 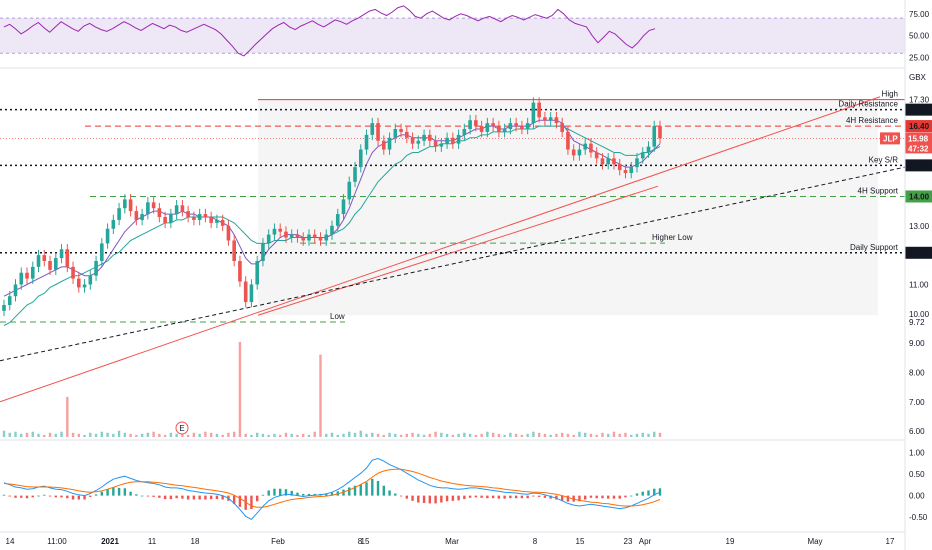 What do you see at coordinates (917, 474) in the screenshot?
I see `macd-tick-label: 0.50` at bounding box center [917, 474].